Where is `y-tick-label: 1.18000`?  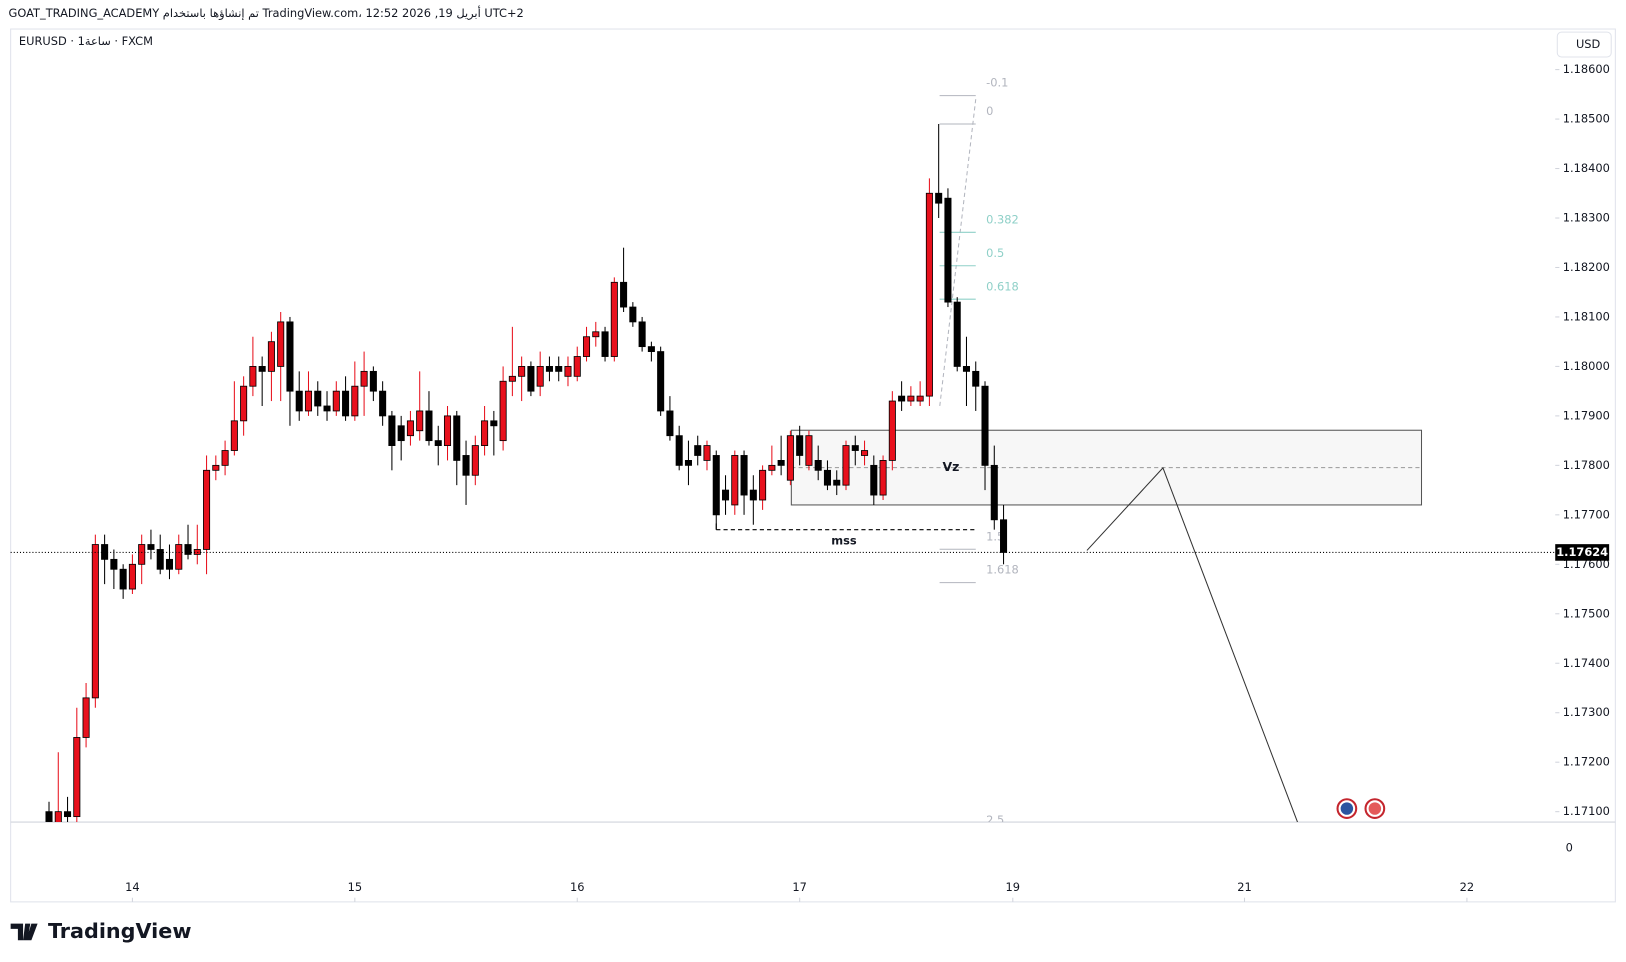 y-tick-label: 1.18000 is located at coordinates (1586, 366).